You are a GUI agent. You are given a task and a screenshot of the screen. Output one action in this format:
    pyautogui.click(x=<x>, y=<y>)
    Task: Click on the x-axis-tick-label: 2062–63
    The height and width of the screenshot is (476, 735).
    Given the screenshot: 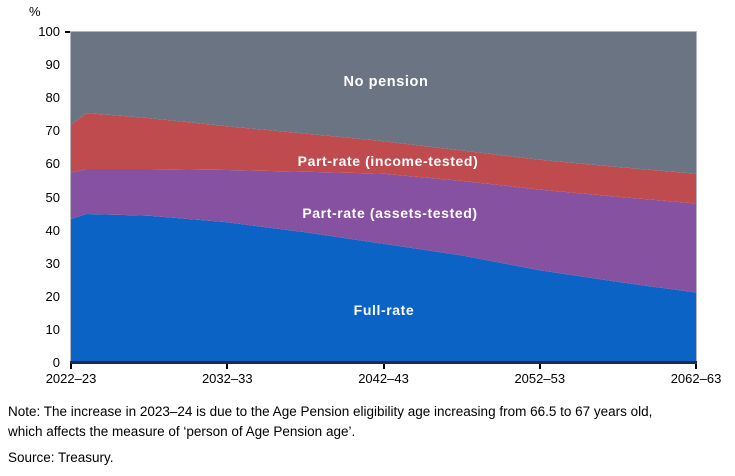 What is the action you would take?
    pyautogui.click(x=696, y=378)
    